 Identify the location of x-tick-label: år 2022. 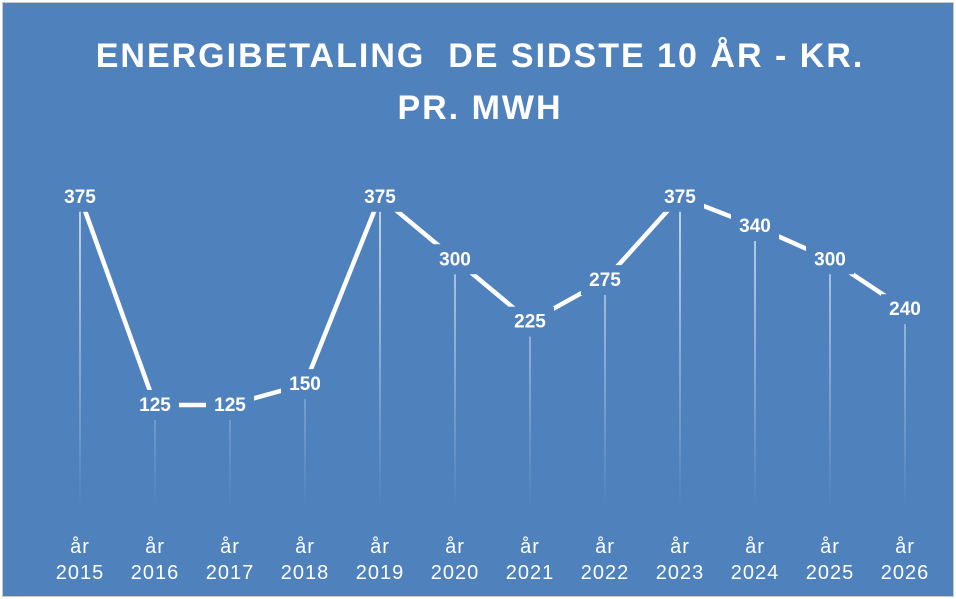
(605, 560).